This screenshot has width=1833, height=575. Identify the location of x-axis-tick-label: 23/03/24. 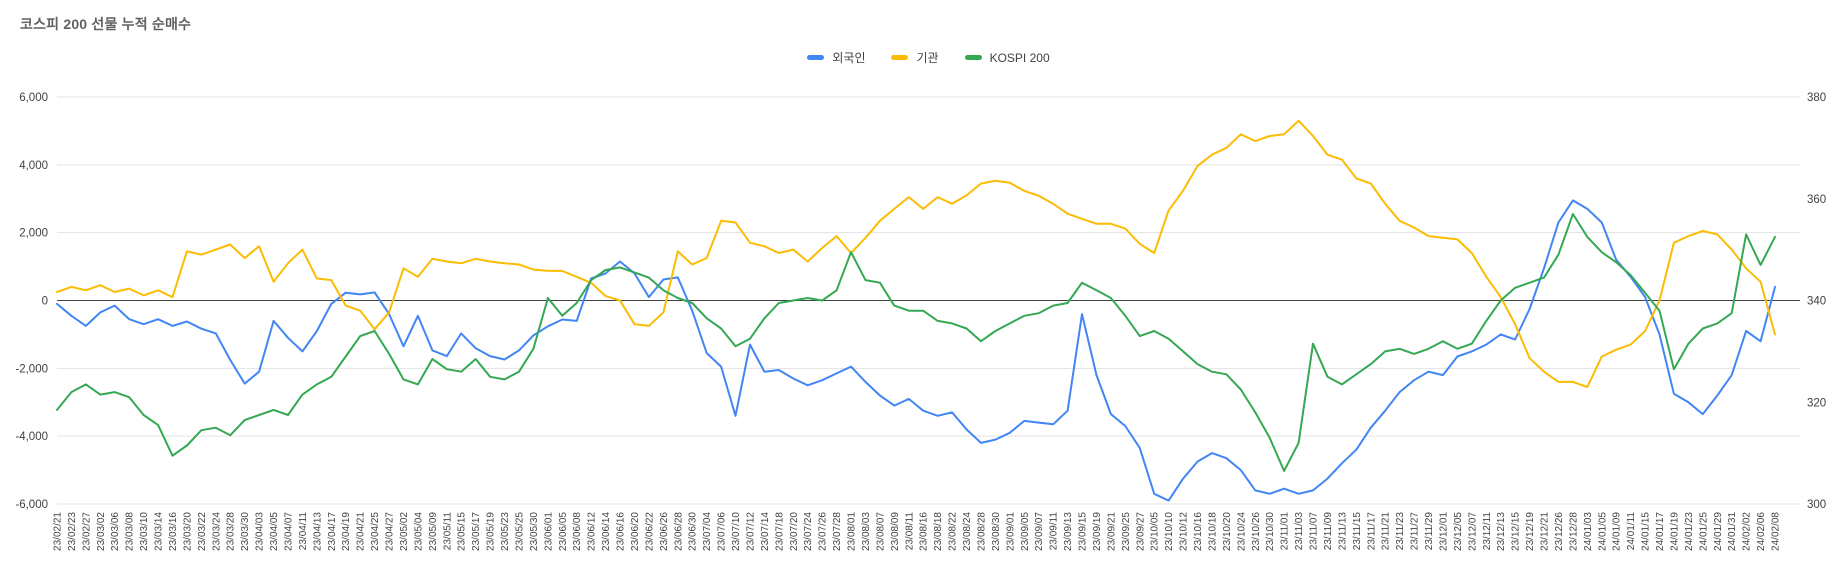
(216, 531).